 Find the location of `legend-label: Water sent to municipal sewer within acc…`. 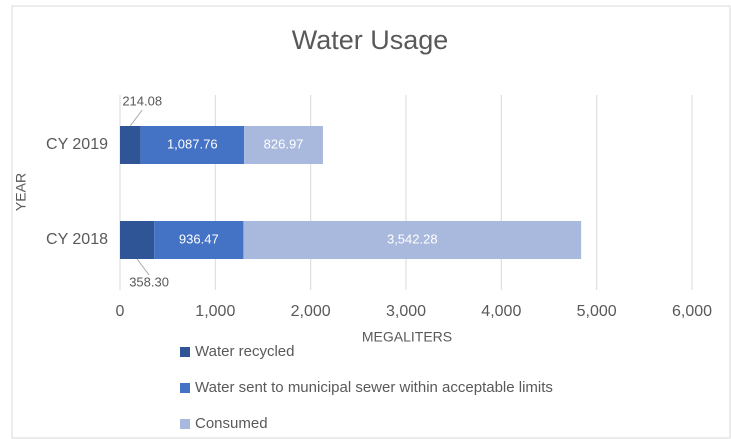

legend-label: Water sent to municipal sewer within acc… is located at coordinates (374, 387).